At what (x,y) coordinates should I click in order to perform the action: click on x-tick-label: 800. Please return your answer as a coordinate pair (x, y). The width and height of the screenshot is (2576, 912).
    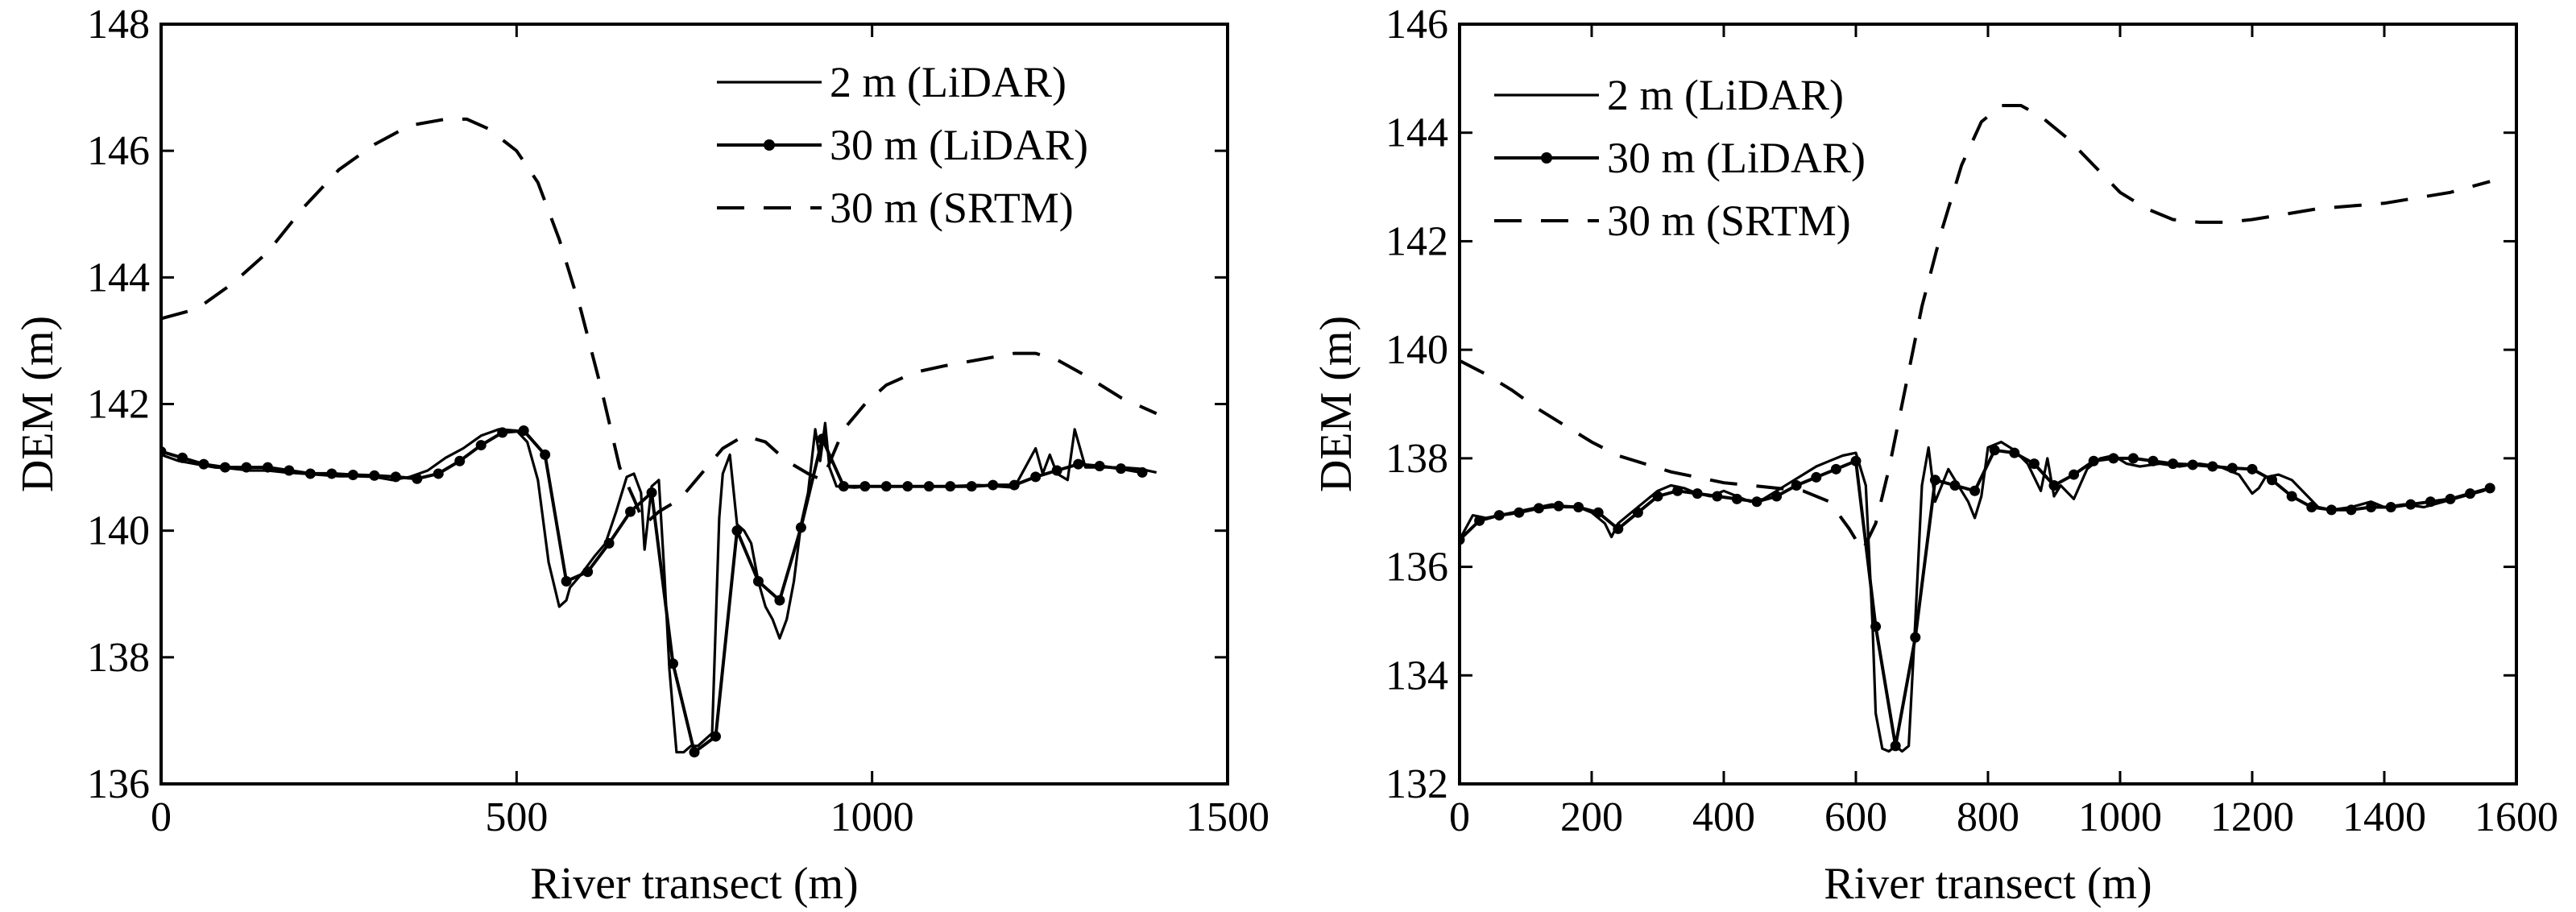
    Looking at the image, I should click on (1988, 817).